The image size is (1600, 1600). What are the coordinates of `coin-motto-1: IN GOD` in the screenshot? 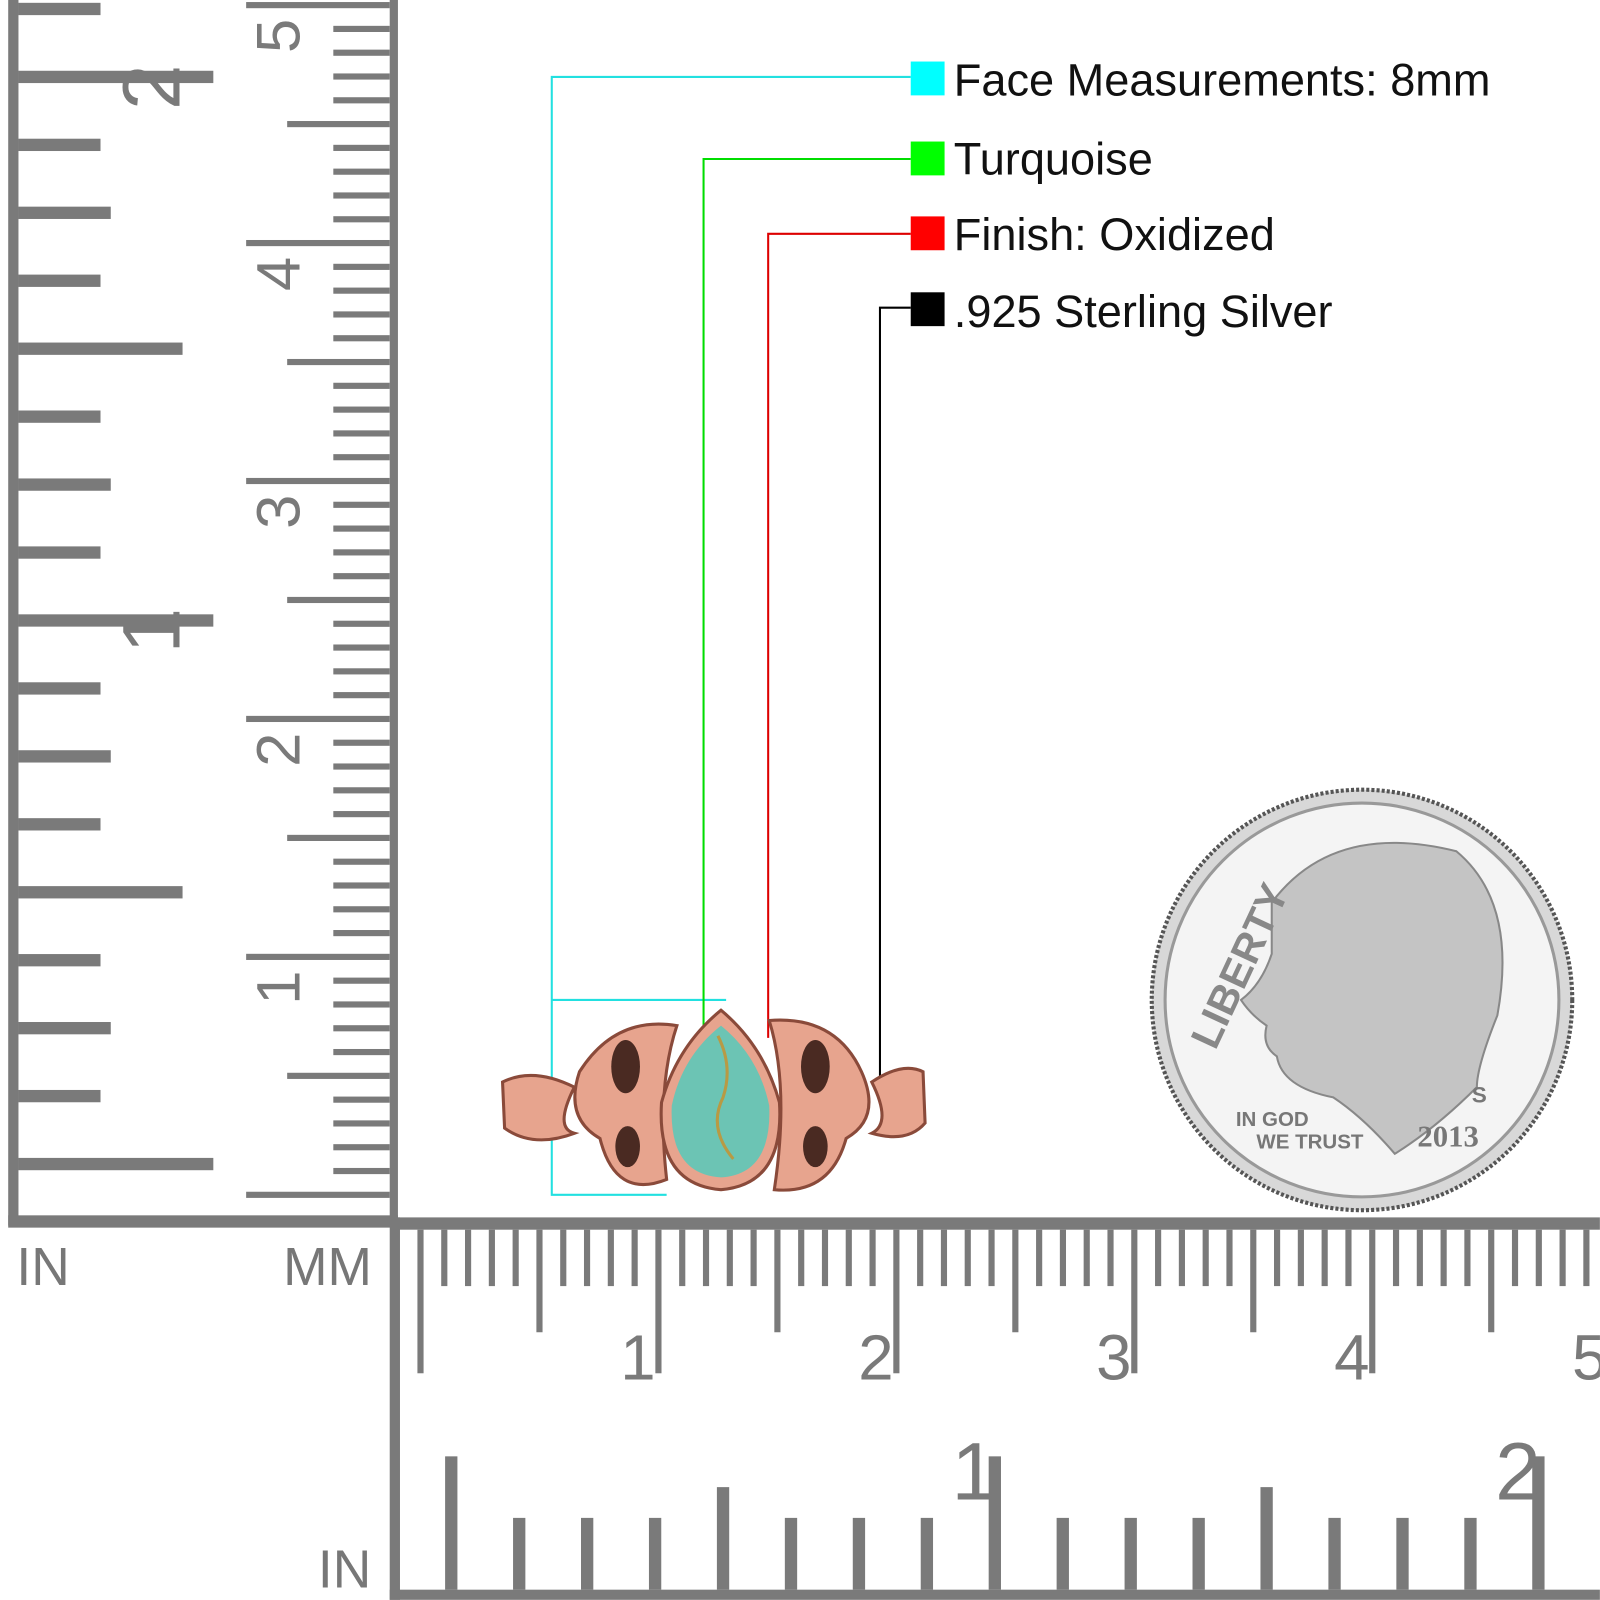 It's located at (1272, 1119).